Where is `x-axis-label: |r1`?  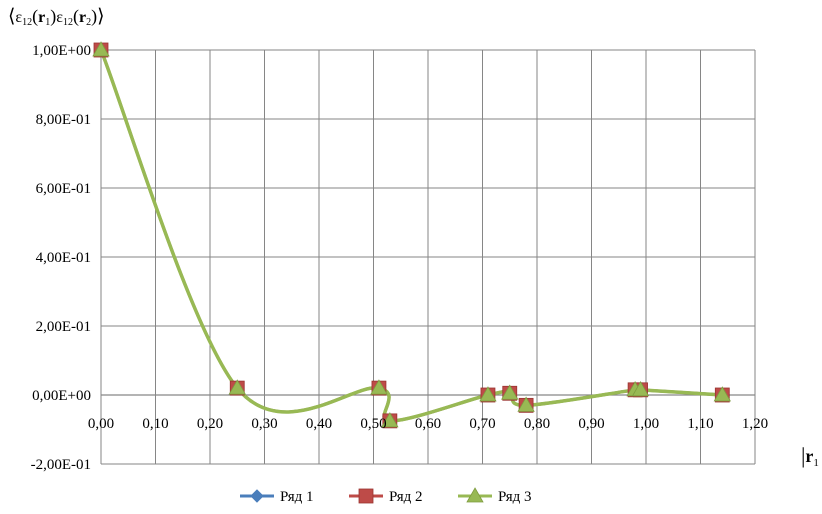
x-axis-label: |r1 is located at coordinates (810, 456).